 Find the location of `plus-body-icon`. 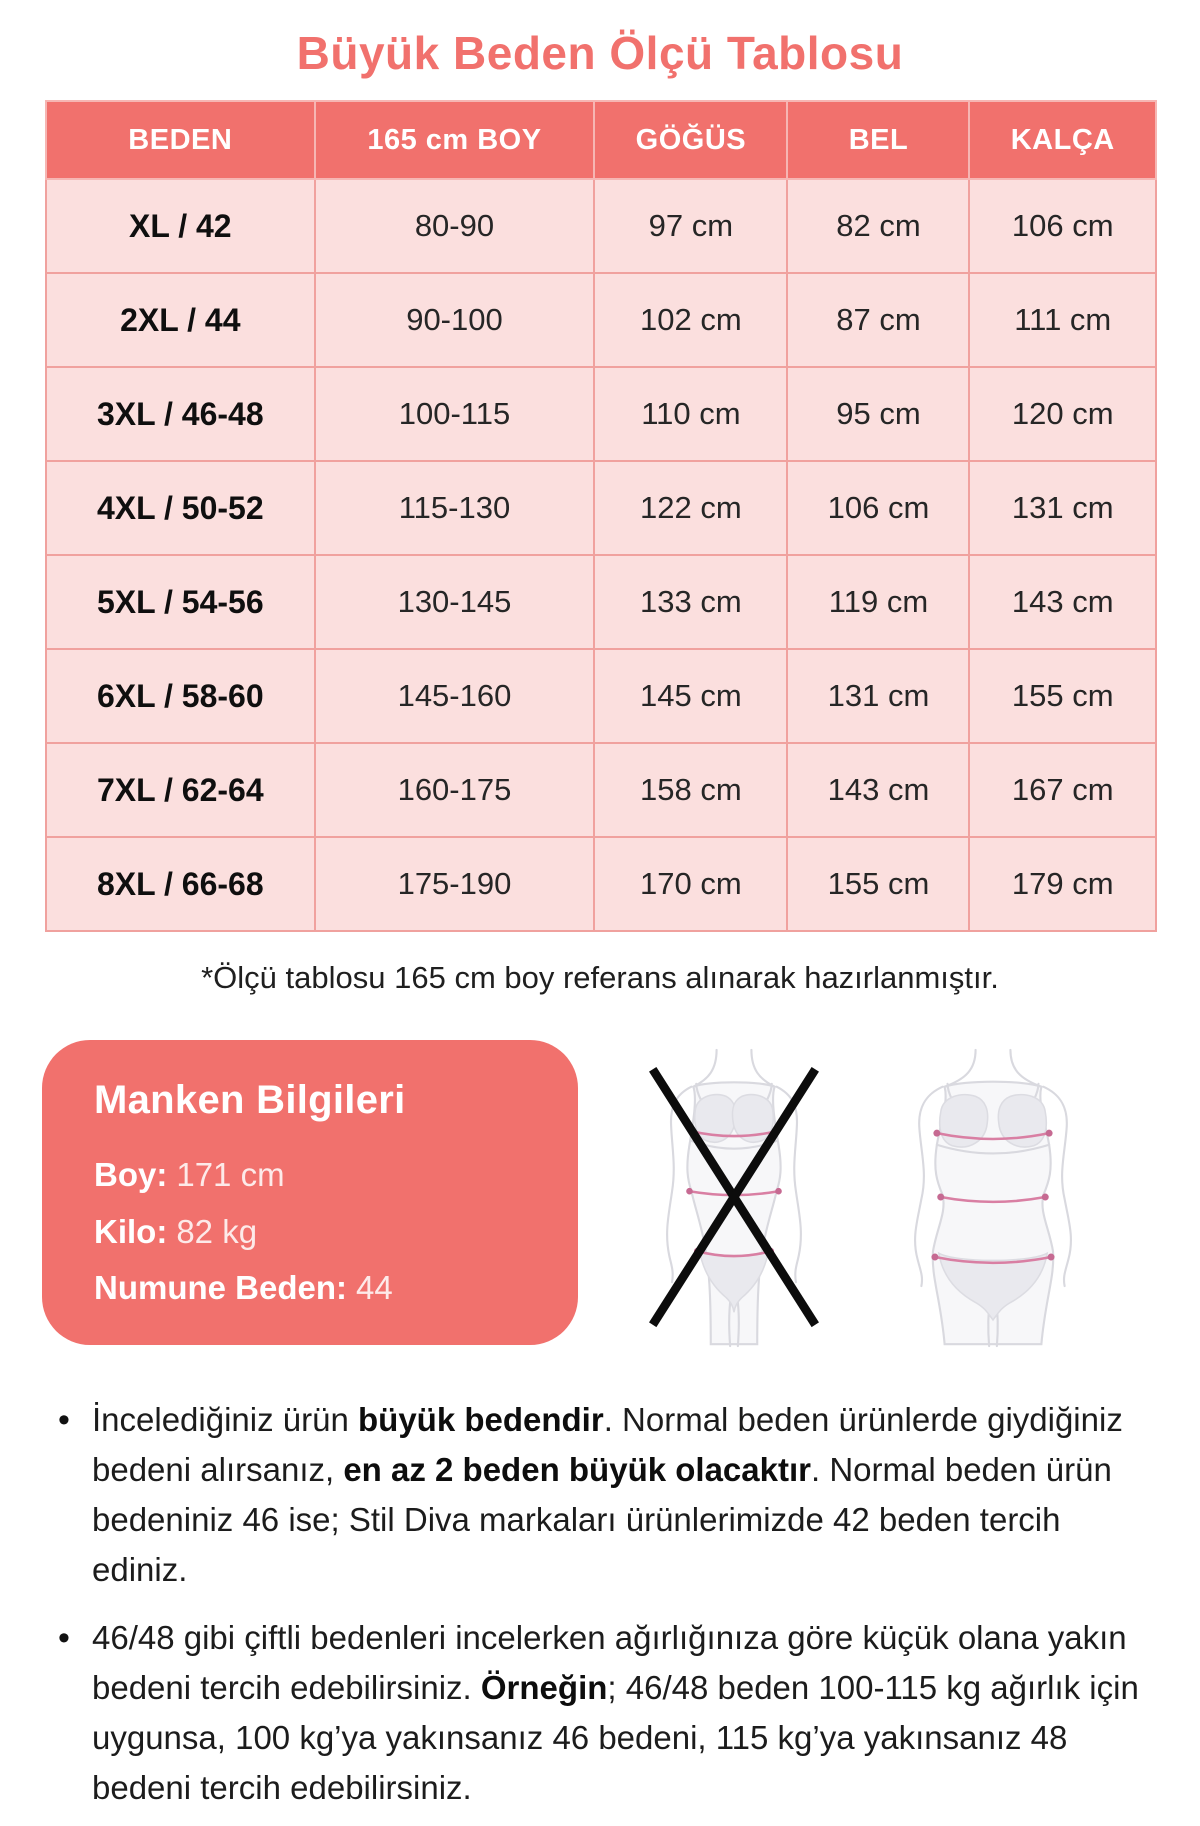

plus-body-icon is located at coordinates (993, 1200).